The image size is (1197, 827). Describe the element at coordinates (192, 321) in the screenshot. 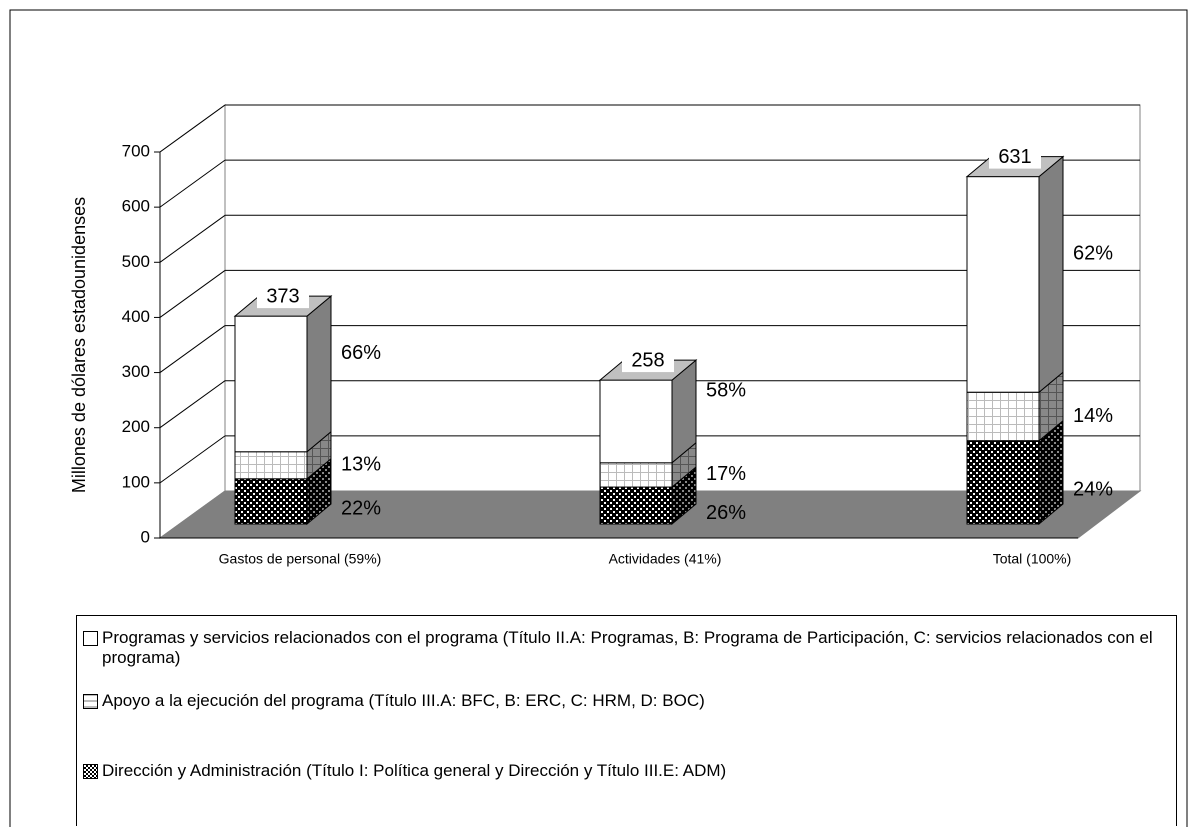

I see `side-wall` at that location.